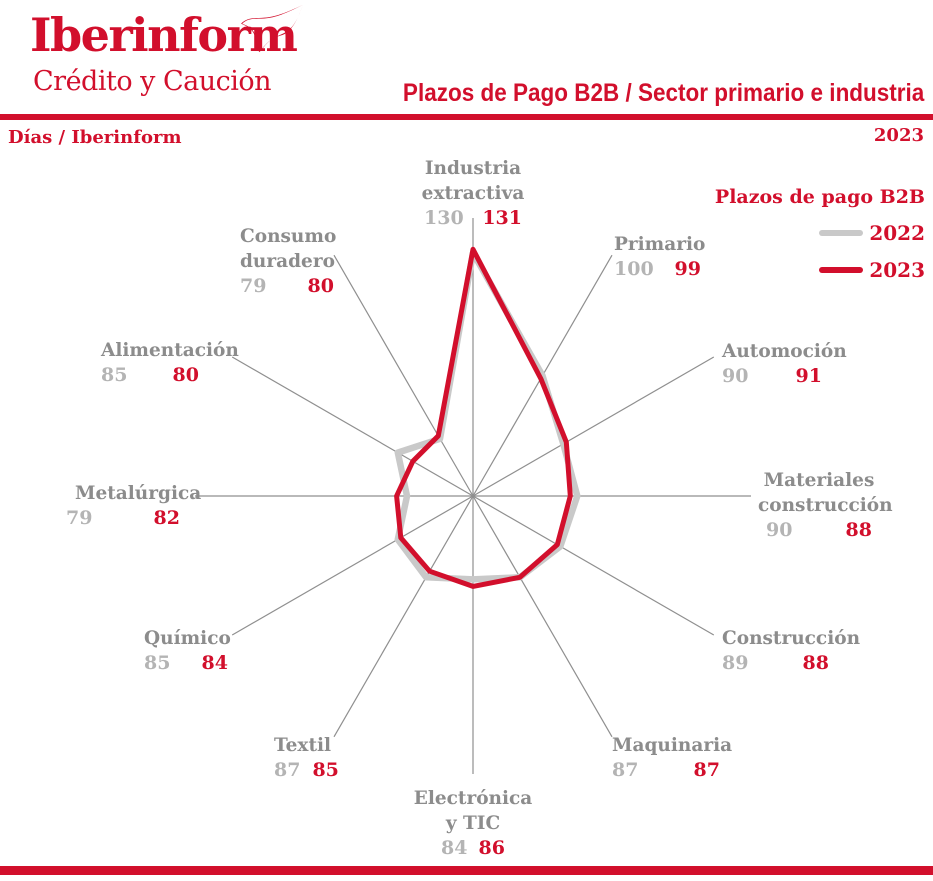  I want to click on sector-name: Consumo duradero, so click(288, 249).